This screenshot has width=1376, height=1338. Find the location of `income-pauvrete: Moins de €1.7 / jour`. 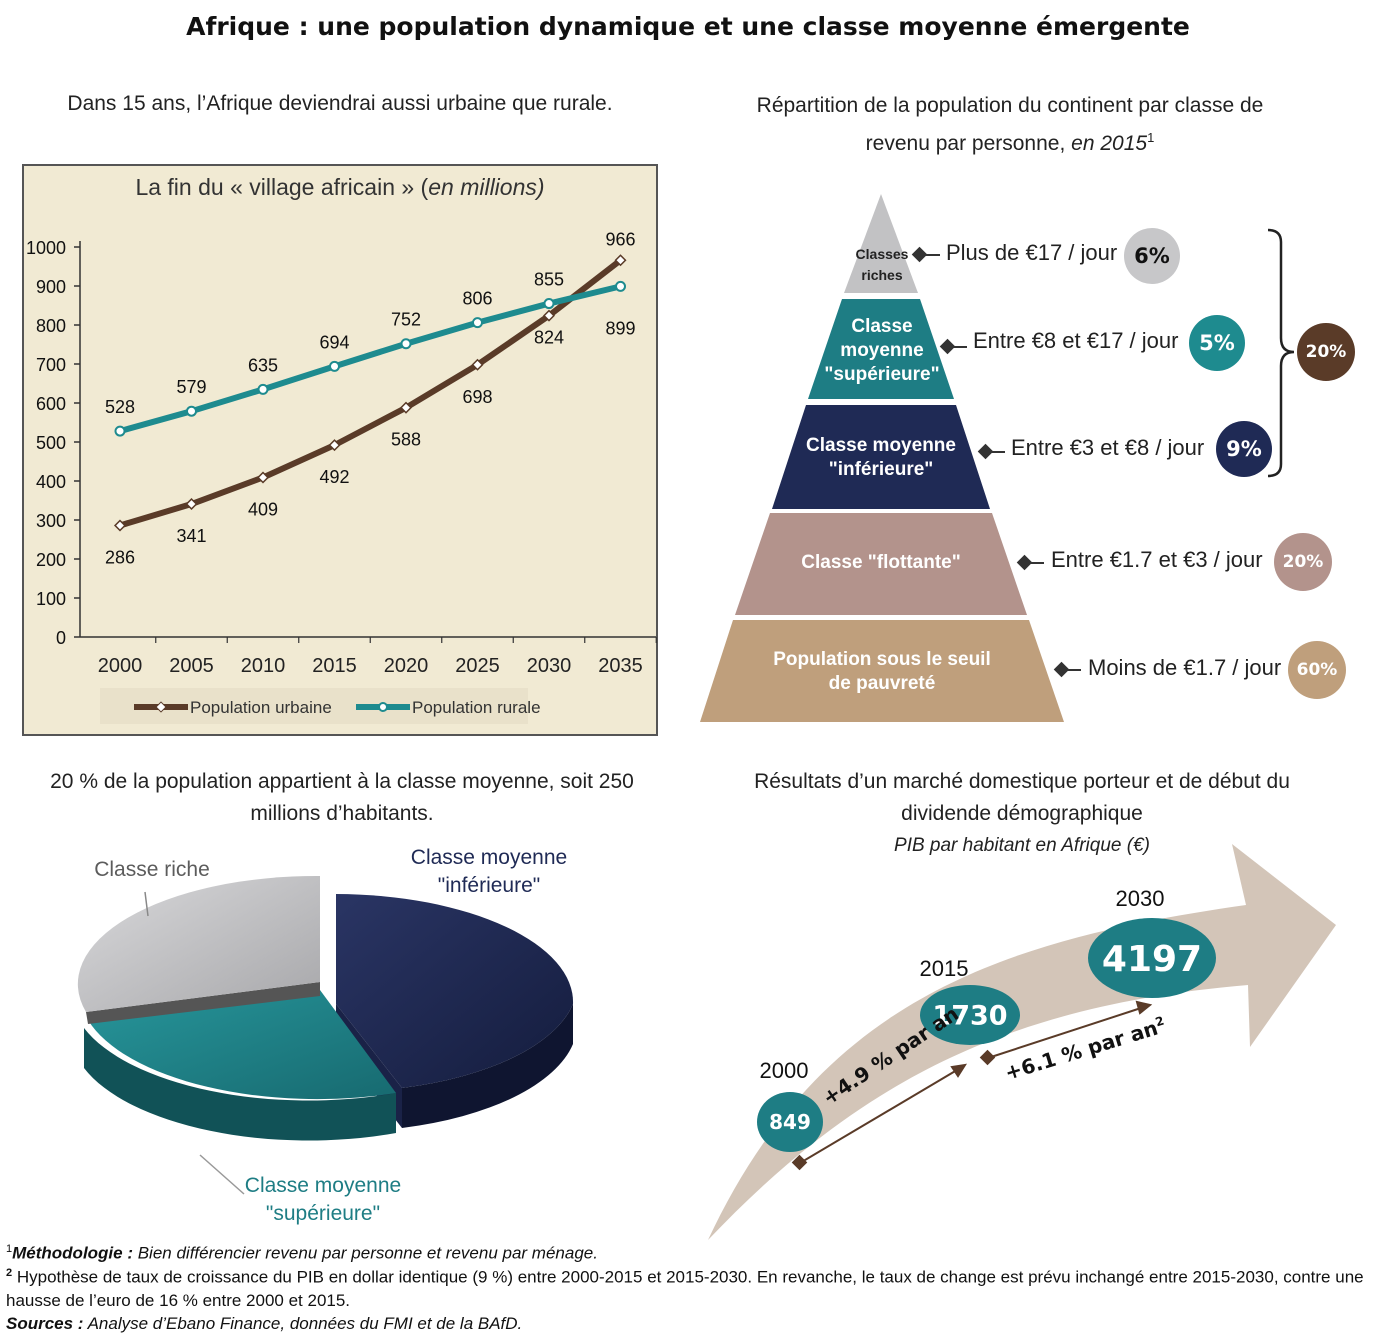

income-pauvrete: Moins de €1.7 / jour is located at coordinates (1185, 667).